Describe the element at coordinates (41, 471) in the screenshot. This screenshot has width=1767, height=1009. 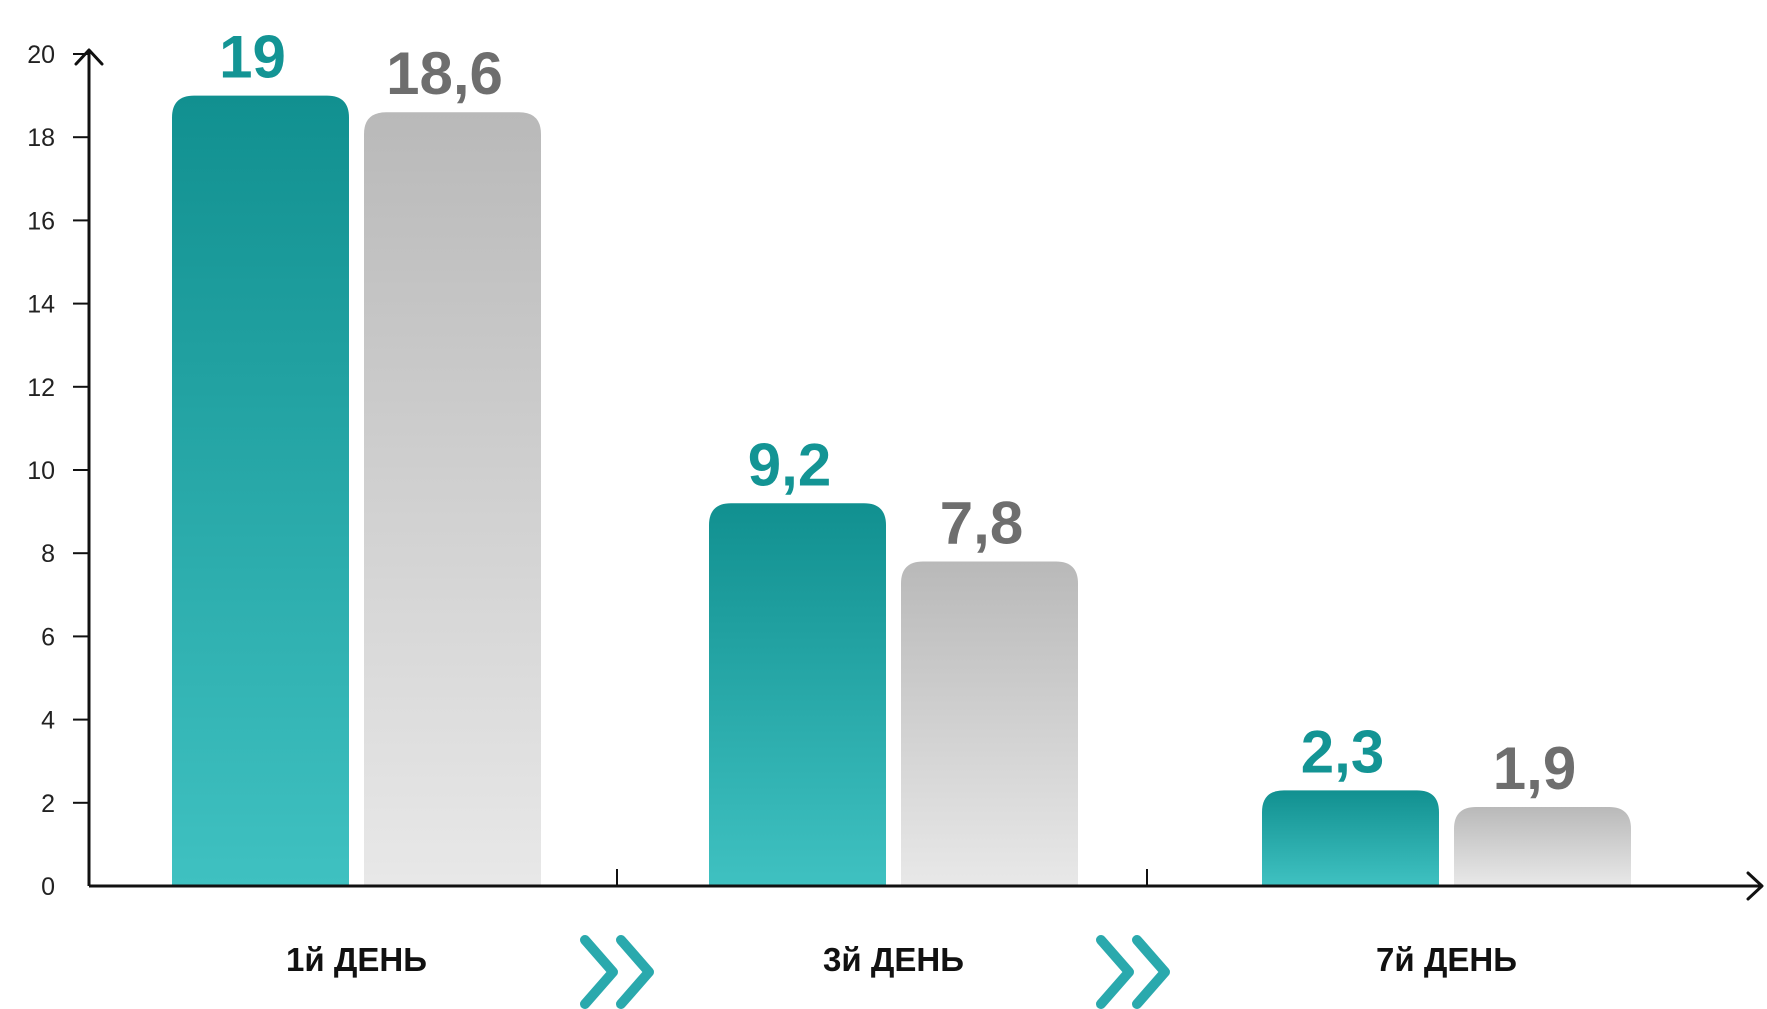
I see `y-tick-label: 10` at that location.